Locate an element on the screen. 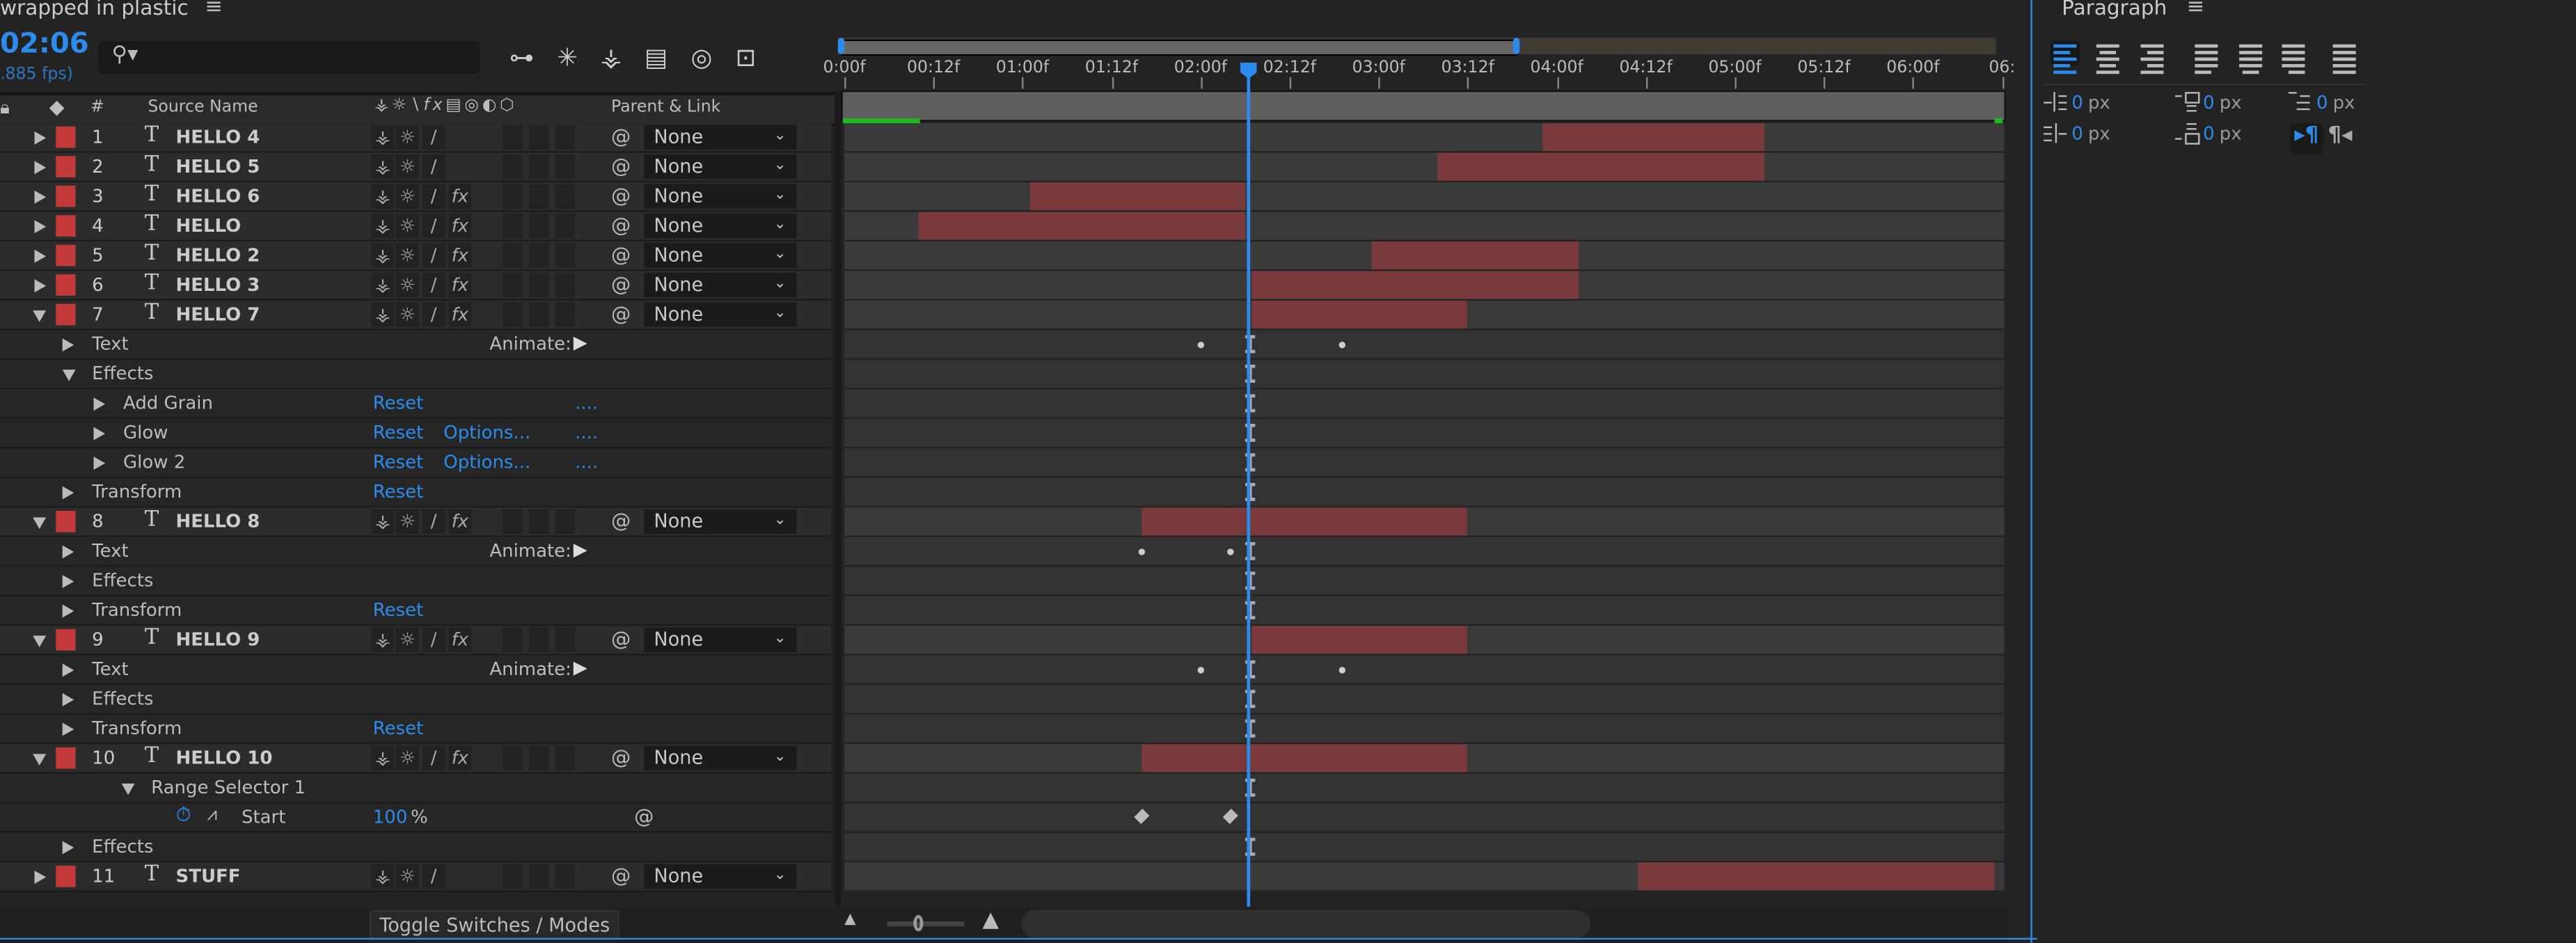 The width and height of the screenshot is (2576, 943). keyframe-diamond is located at coordinates (1141, 817).